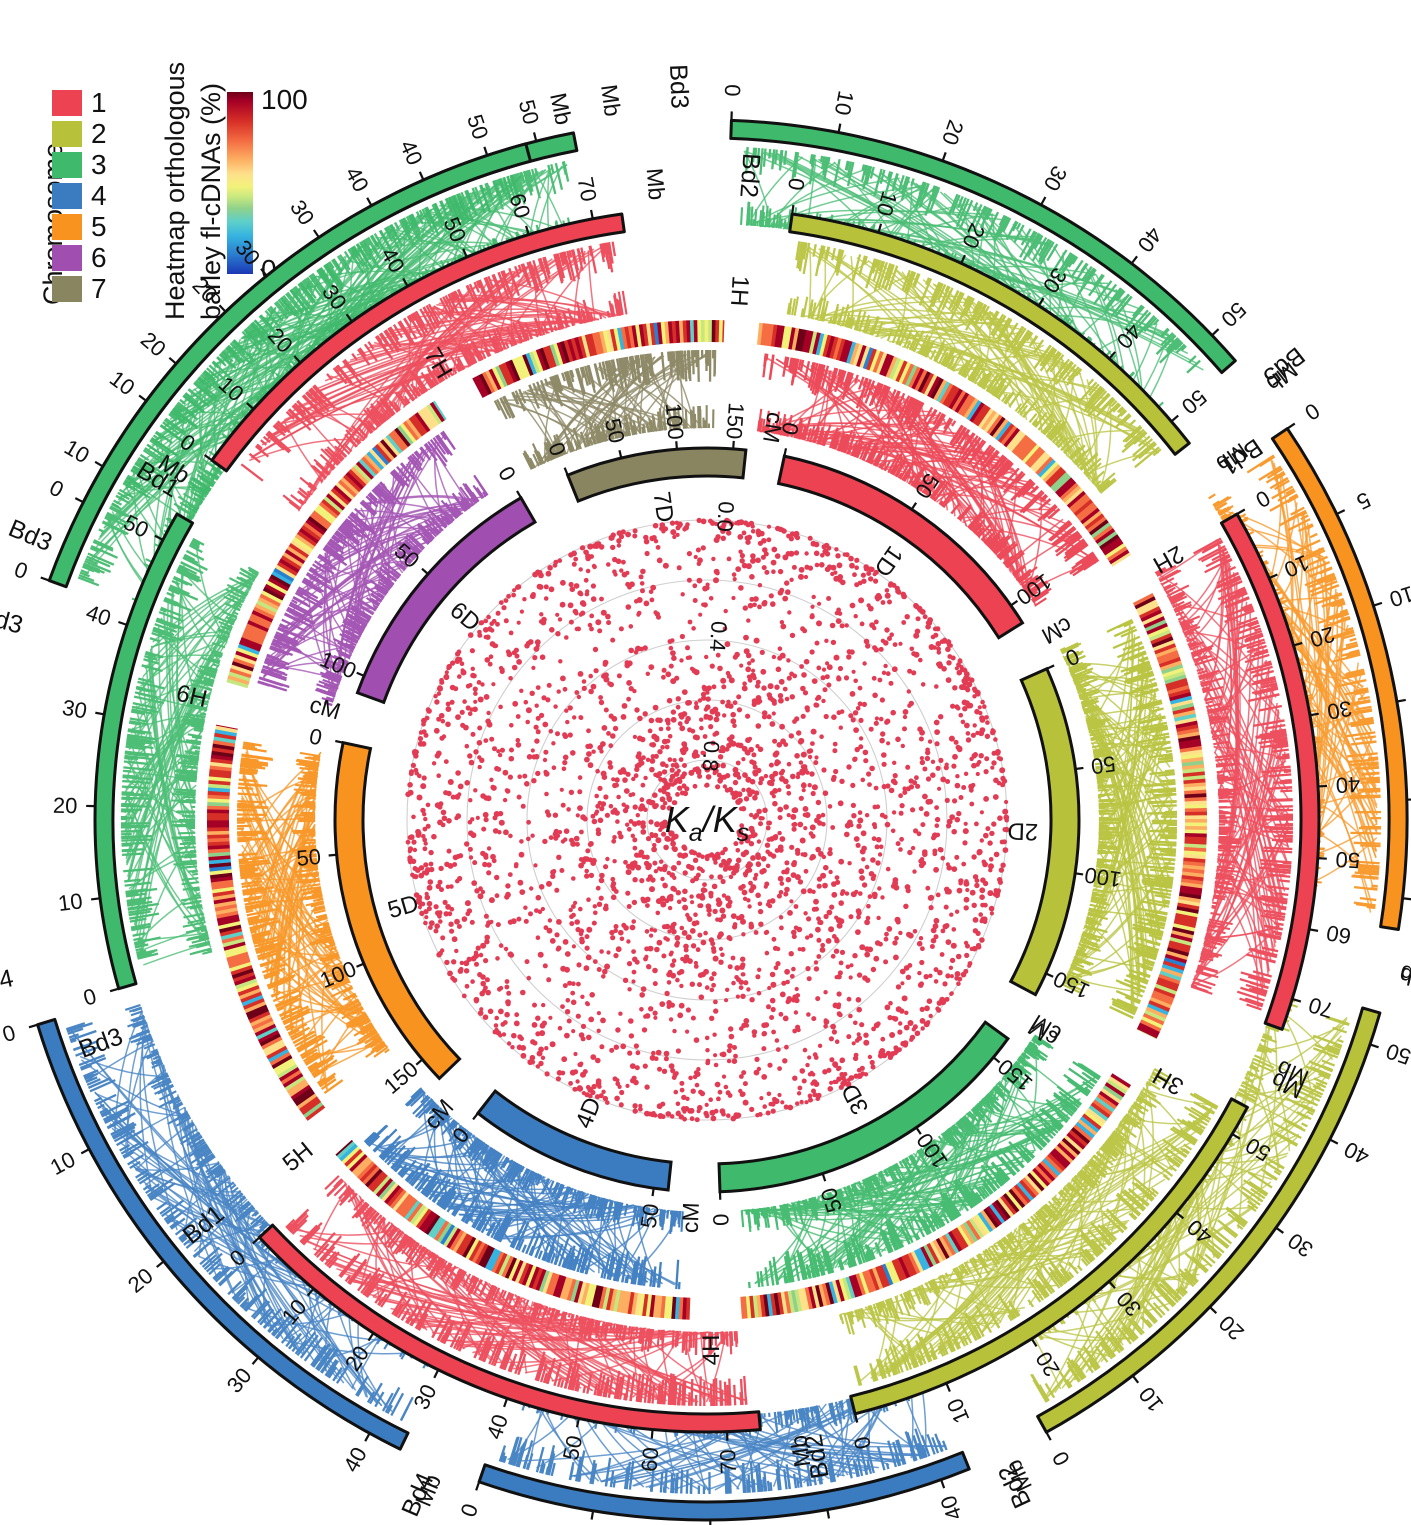  I want to click on chromosome-legend-label: 4, so click(99, 195).